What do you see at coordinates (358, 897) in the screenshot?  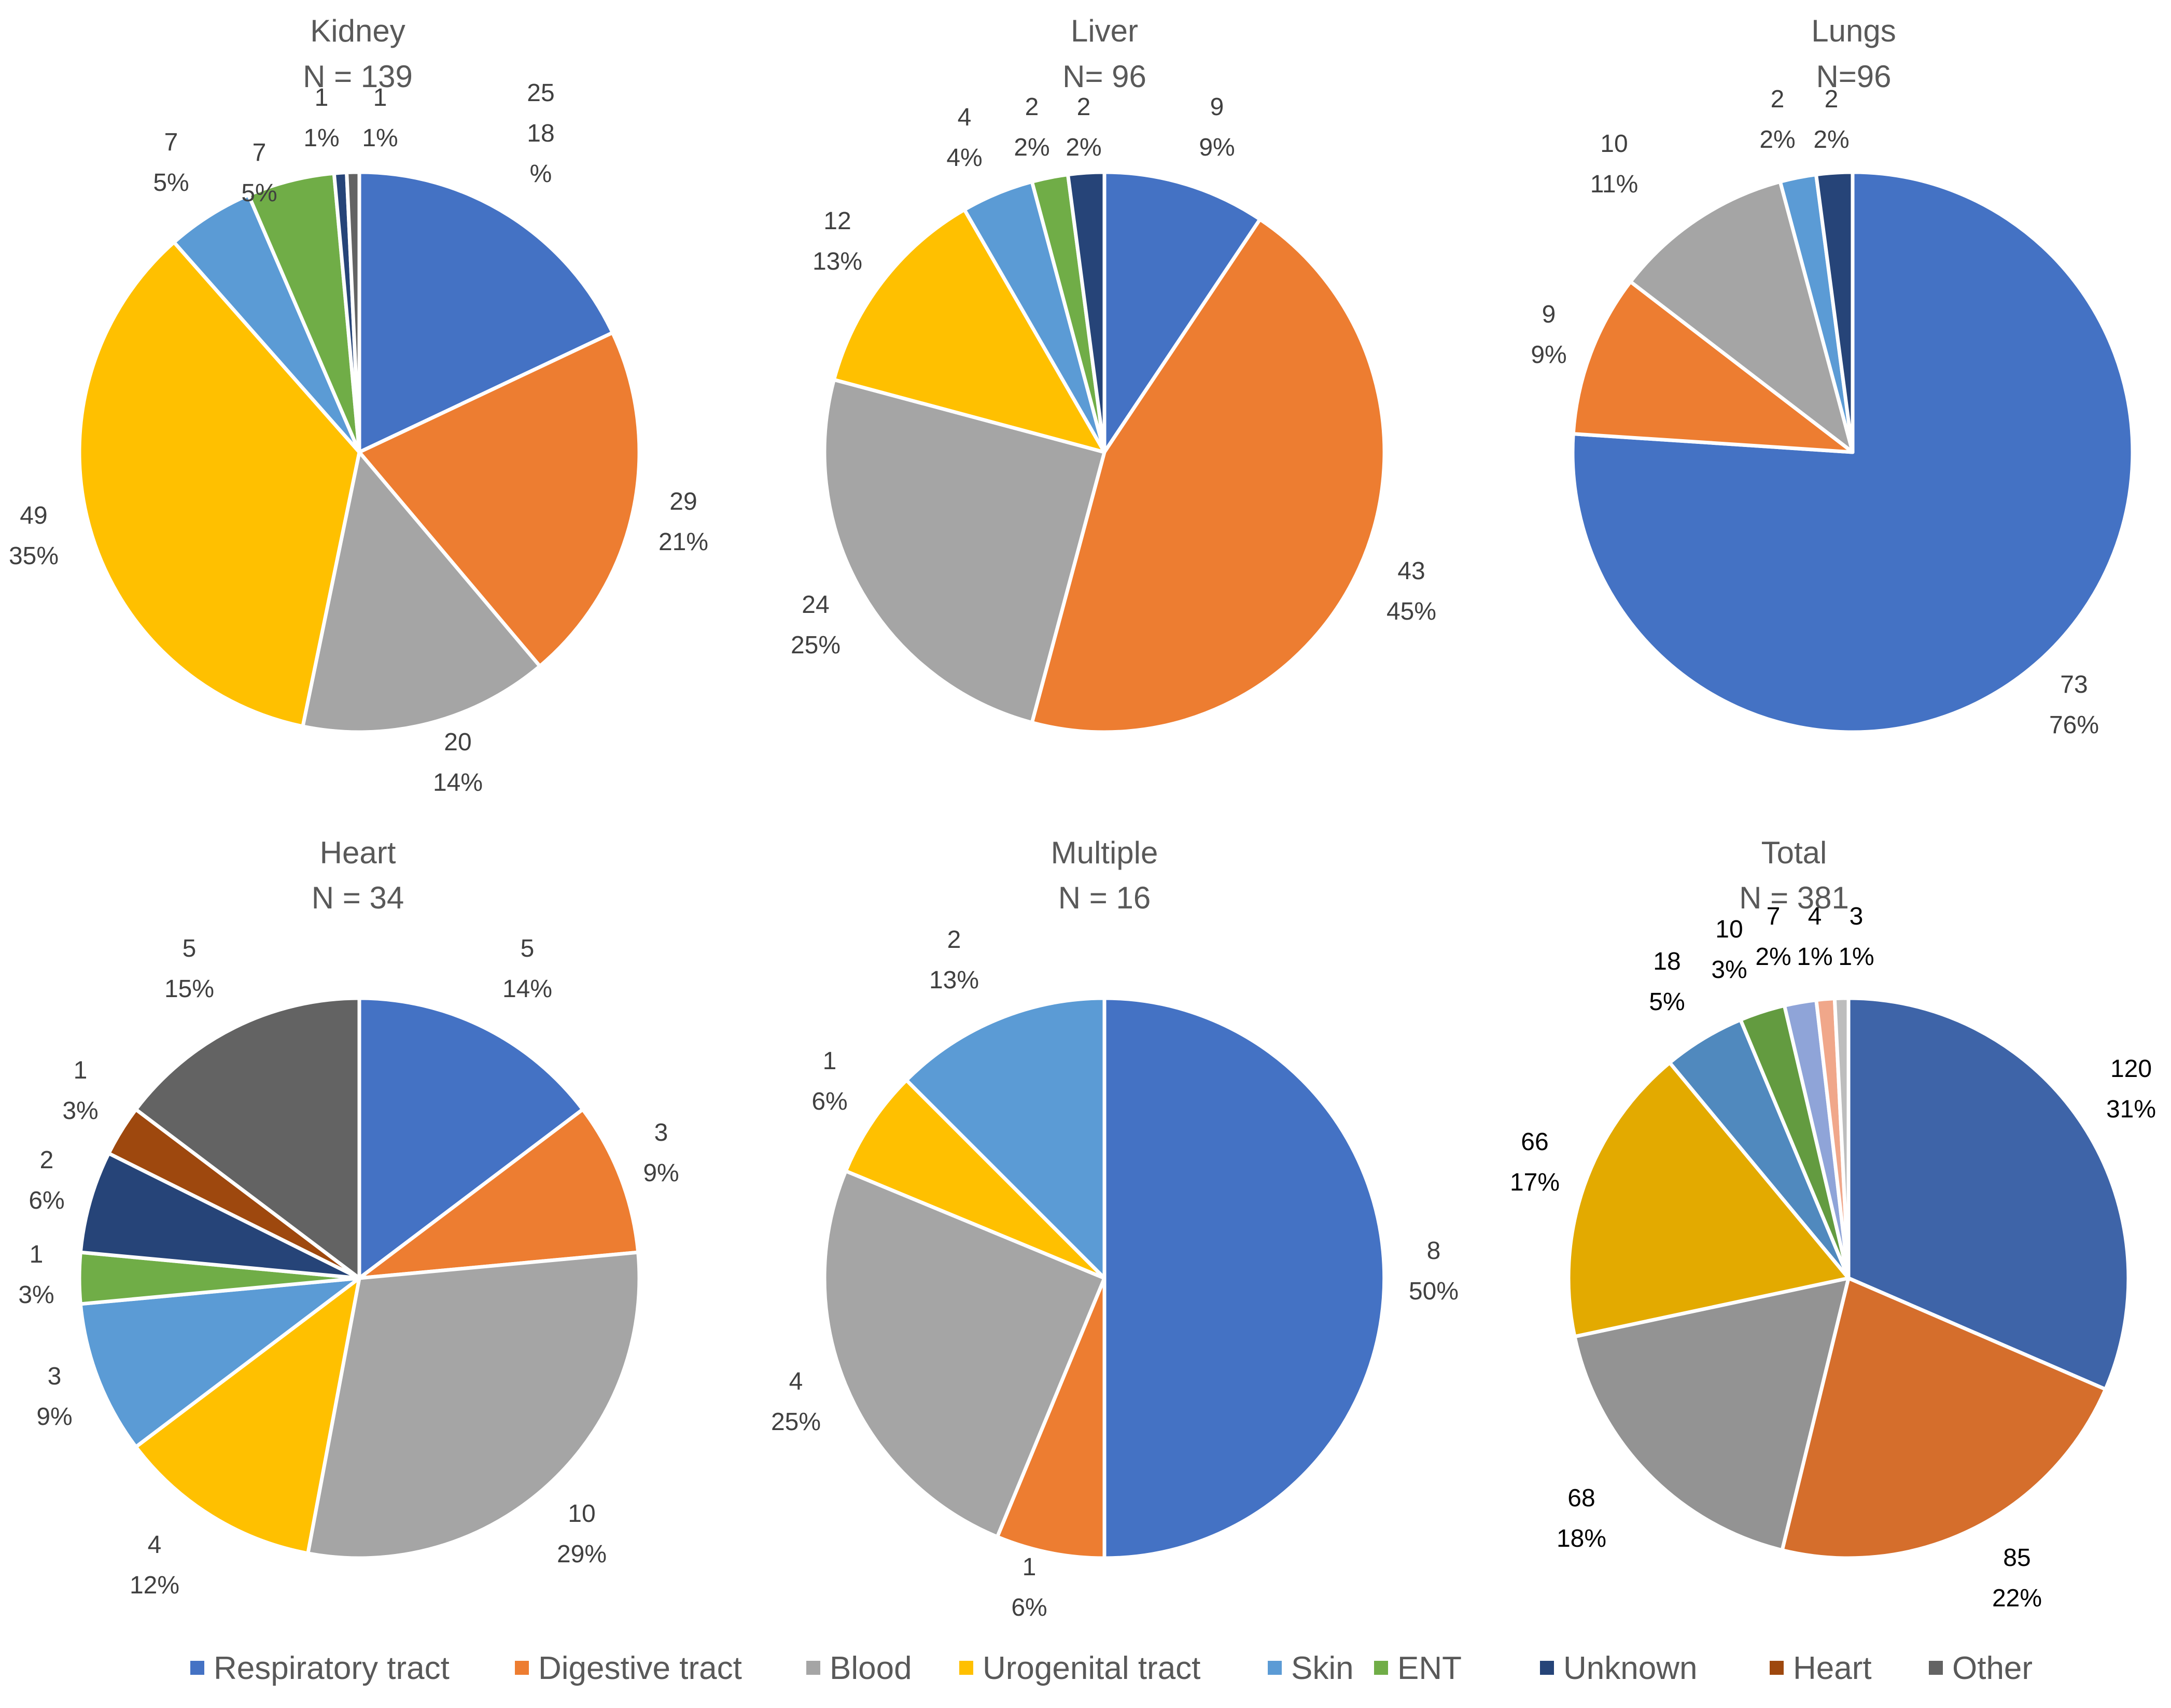 I see `chart-subtitle: N = 34` at bounding box center [358, 897].